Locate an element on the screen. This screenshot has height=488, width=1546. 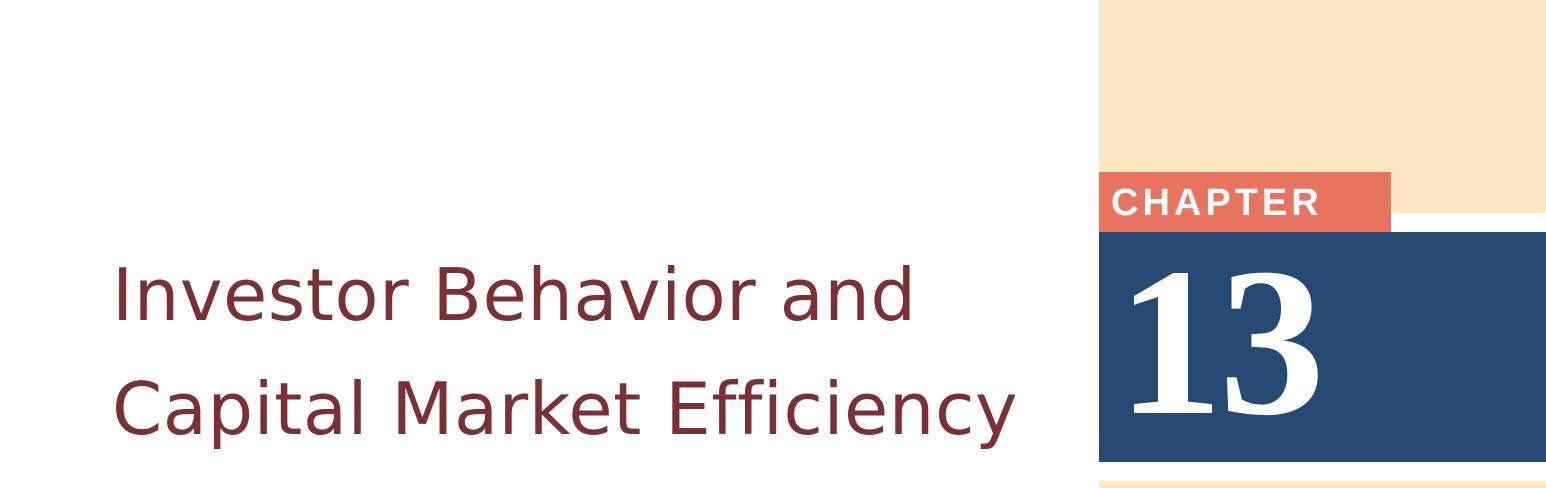
chapter-label: CHAPTER is located at coordinates (1217, 202).